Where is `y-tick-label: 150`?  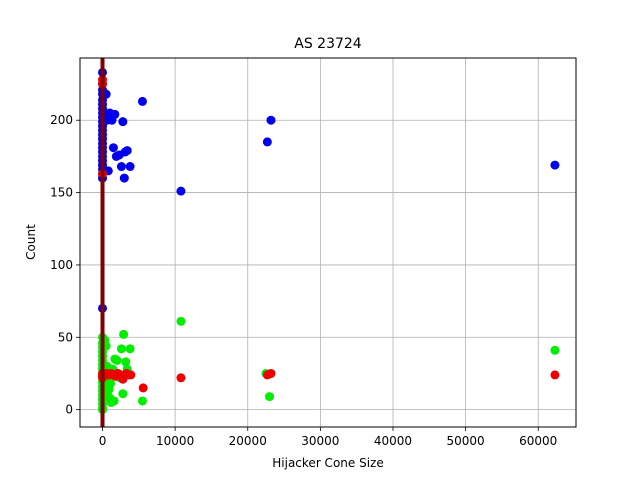
y-tick-label: 150 is located at coordinates (61, 193).